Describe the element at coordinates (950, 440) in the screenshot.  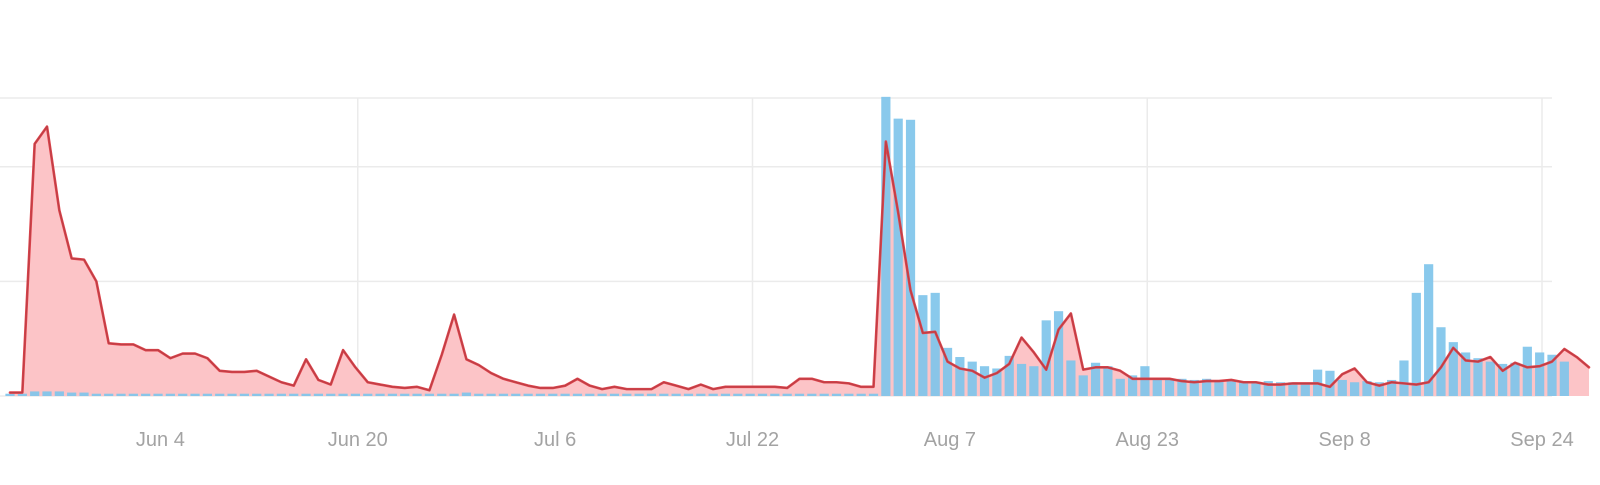
I see `x-tick-label-4: Aug 7` at that location.